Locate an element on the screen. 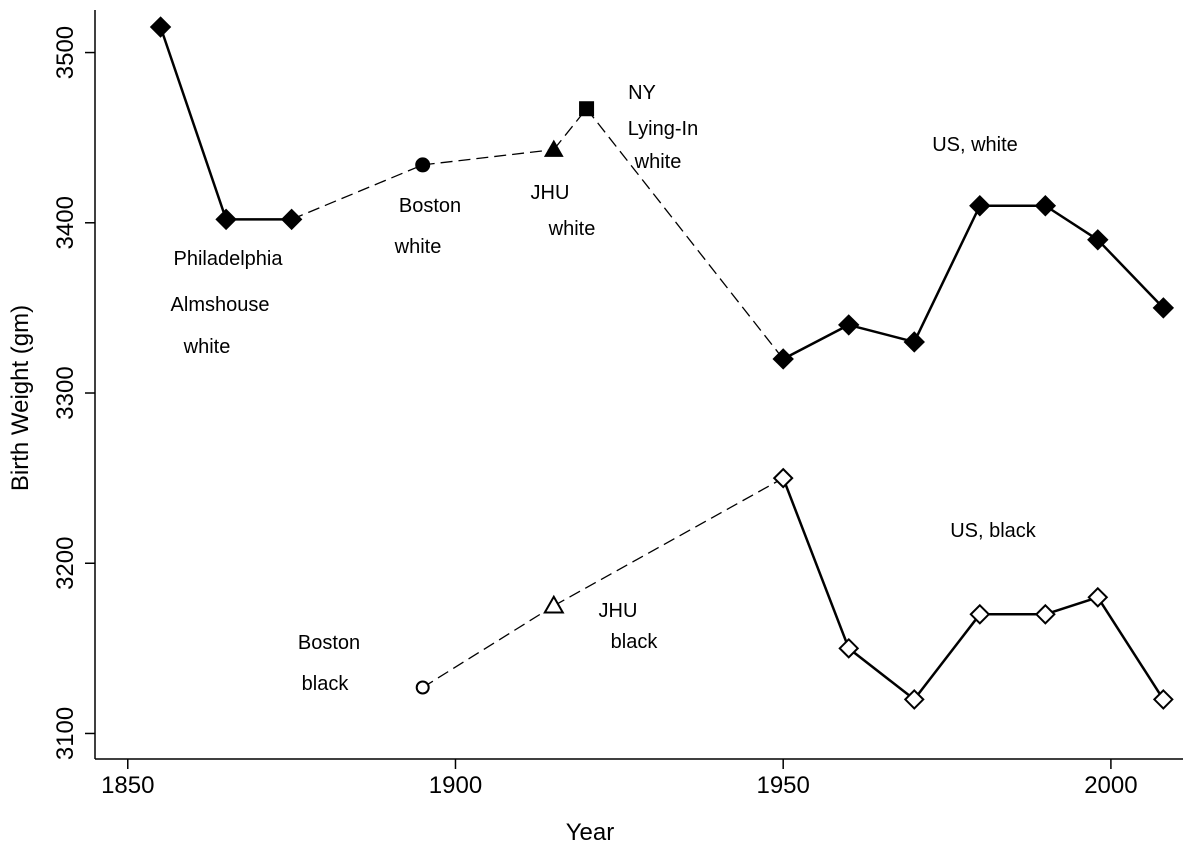  y-tick-label-3500: 3500 is located at coordinates (65, 52).